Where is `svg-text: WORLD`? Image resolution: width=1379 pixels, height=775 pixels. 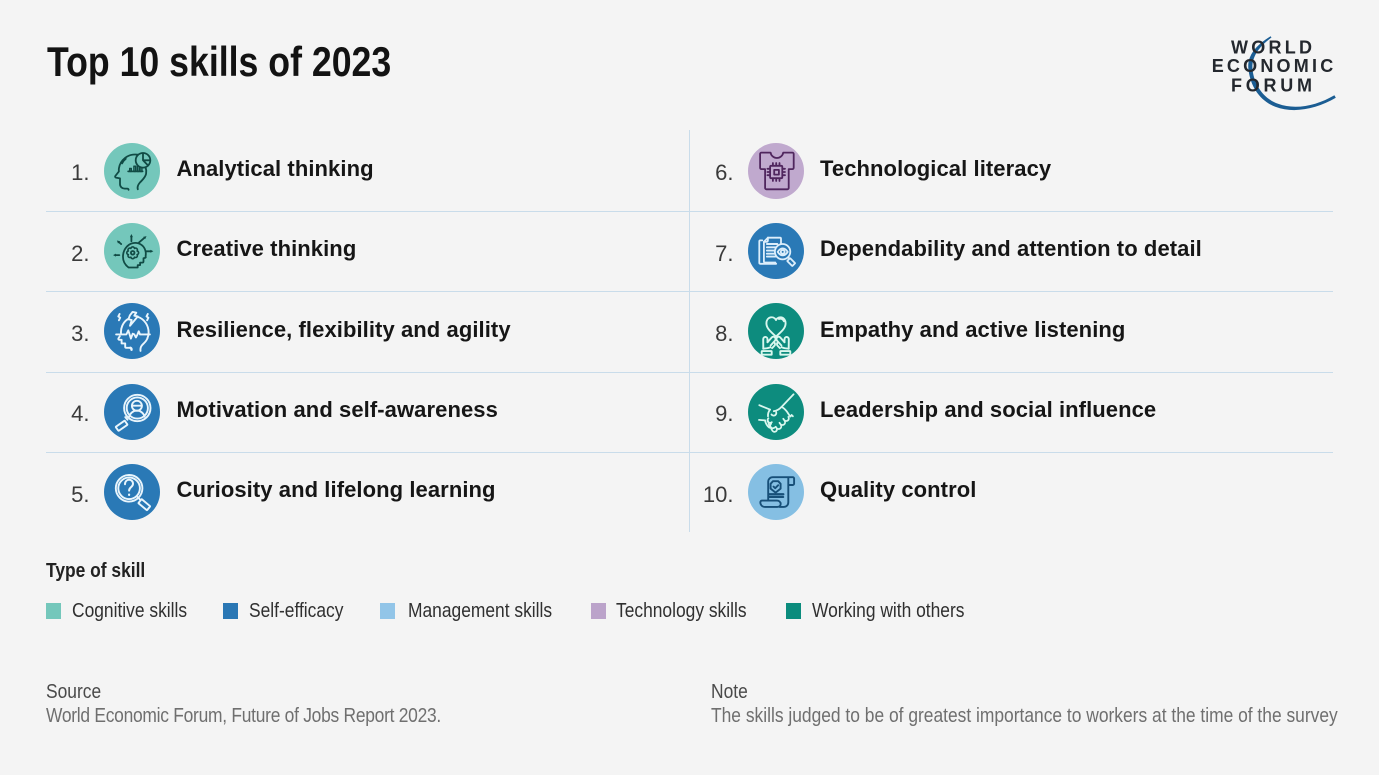 svg-text: WORLD is located at coordinates (1271, 47).